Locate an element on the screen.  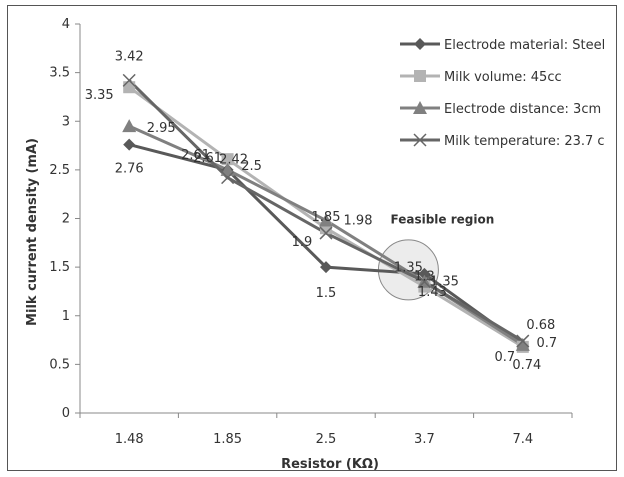
data-label: 2.42 is located at coordinates (233, 160).